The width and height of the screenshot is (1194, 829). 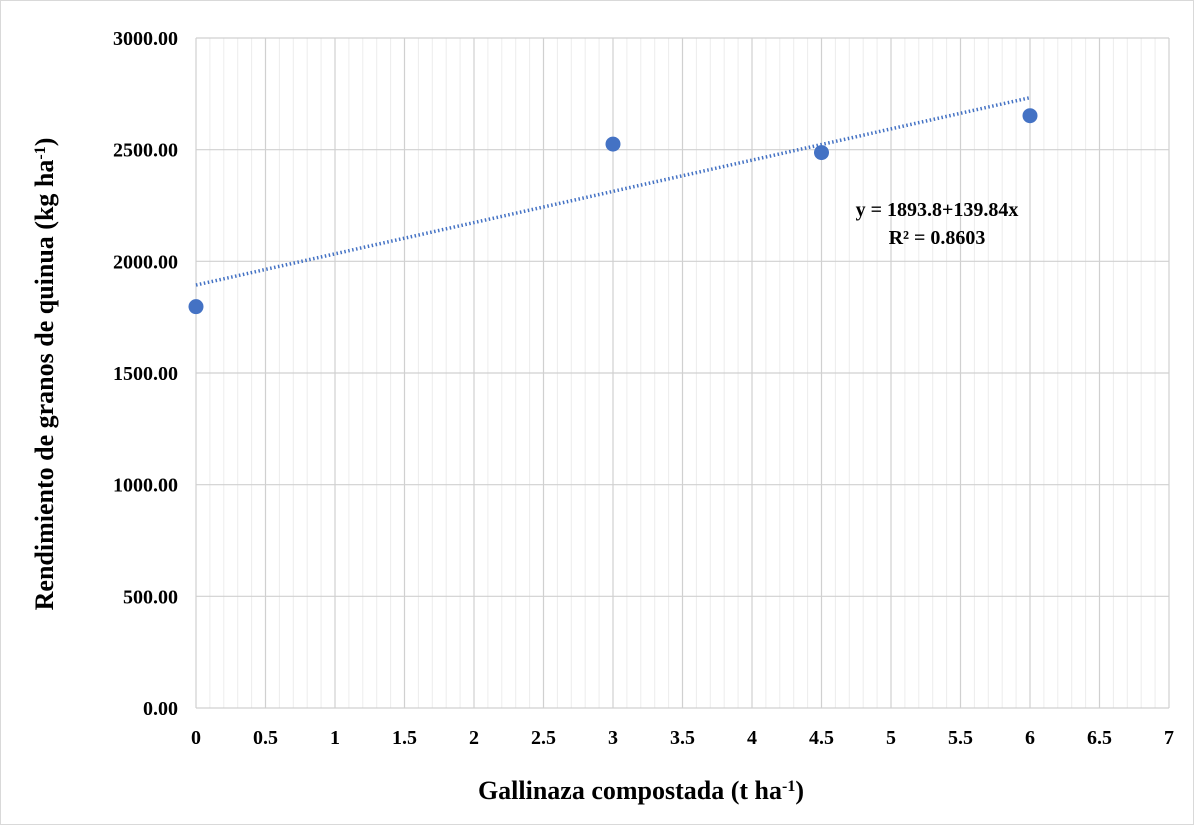 I want to click on y-tick-label: 1000.00, so click(x=145, y=486).